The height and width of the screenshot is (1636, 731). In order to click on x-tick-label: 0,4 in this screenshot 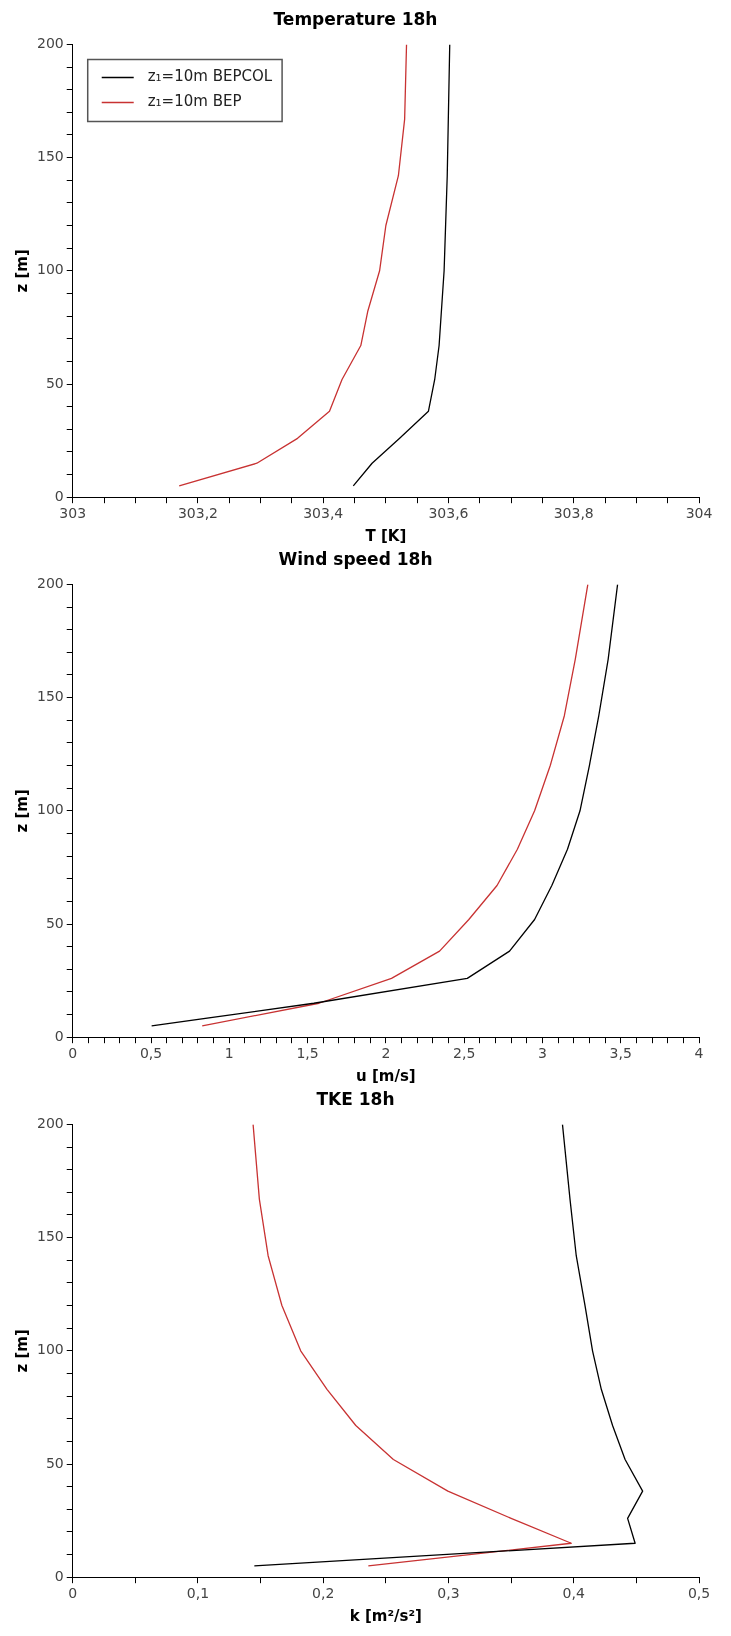, I will do `click(573, 1593)`.